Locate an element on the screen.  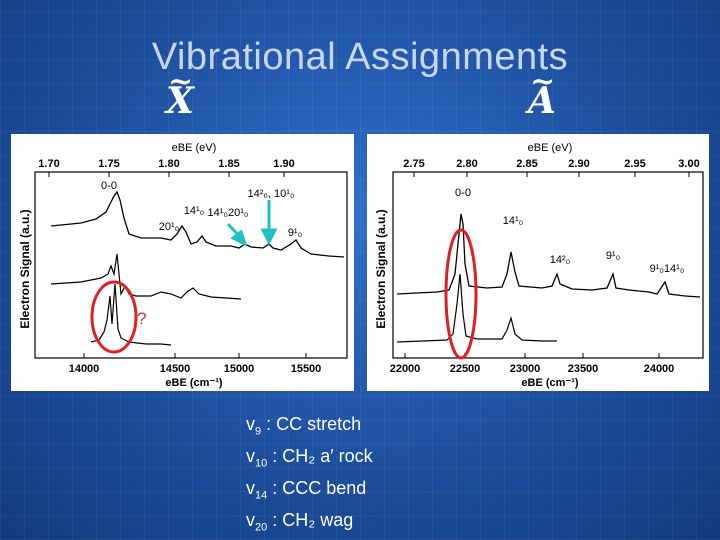
middle-spectrum-trace is located at coordinates (146, 276).